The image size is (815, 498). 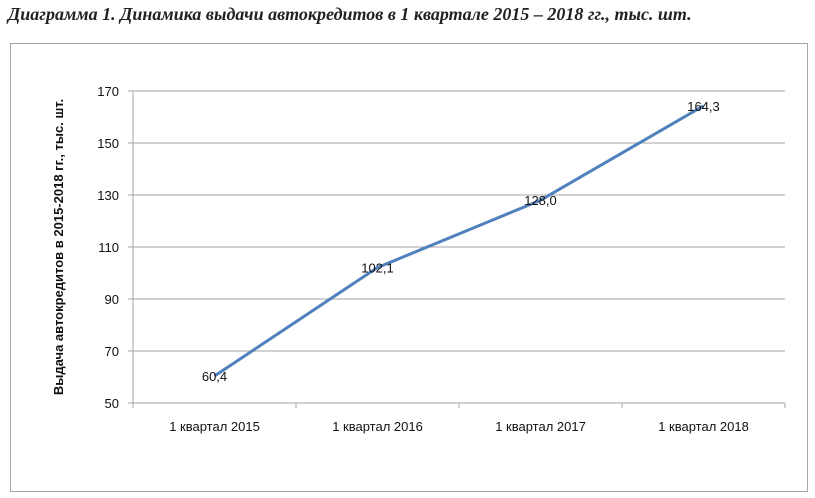 I want to click on x-tick-label: 1 квартал 2016, so click(x=377, y=426).